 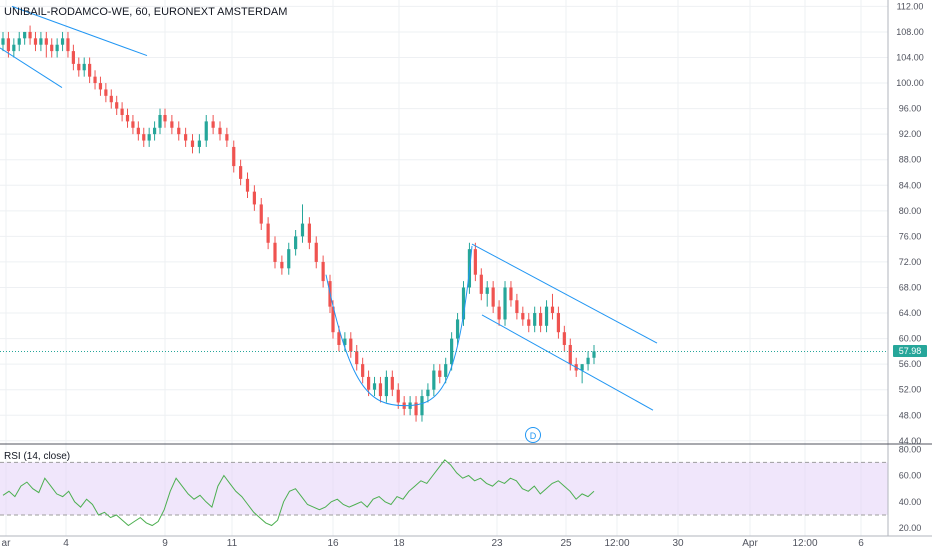 What do you see at coordinates (910, 441) in the screenshot?
I see `y-tick-label: 44.00` at bounding box center [910, 441].